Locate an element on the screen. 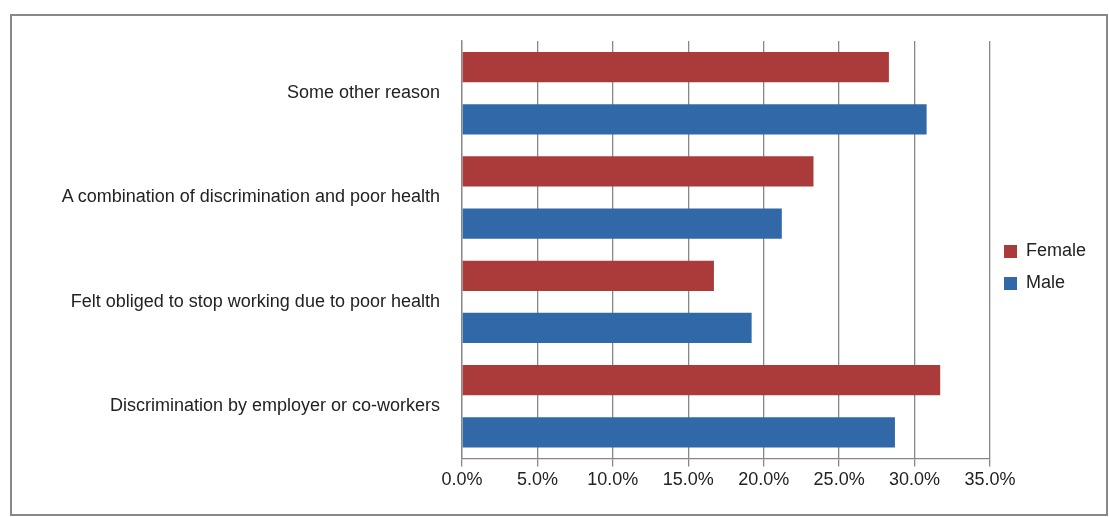  x-tick-label: 10.0% is located at coordinates (613, 479).